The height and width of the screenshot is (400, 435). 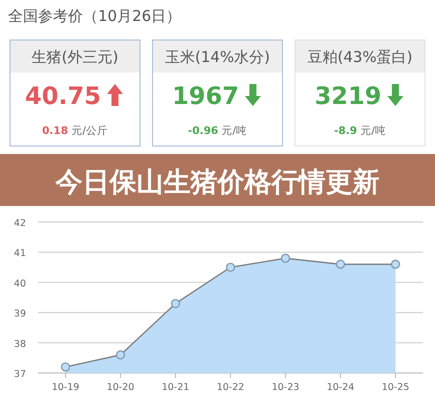 I want to click on y-tick-label: 37, so click(x=20, y=374).